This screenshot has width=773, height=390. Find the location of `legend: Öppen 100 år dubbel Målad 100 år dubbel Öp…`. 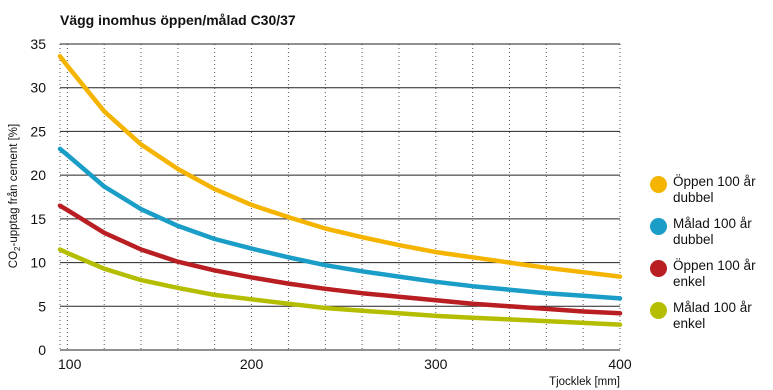

legend: Öppen 100 år dubbel Målad 100 år dubbel Öp… is located at coordinates (711, 258).